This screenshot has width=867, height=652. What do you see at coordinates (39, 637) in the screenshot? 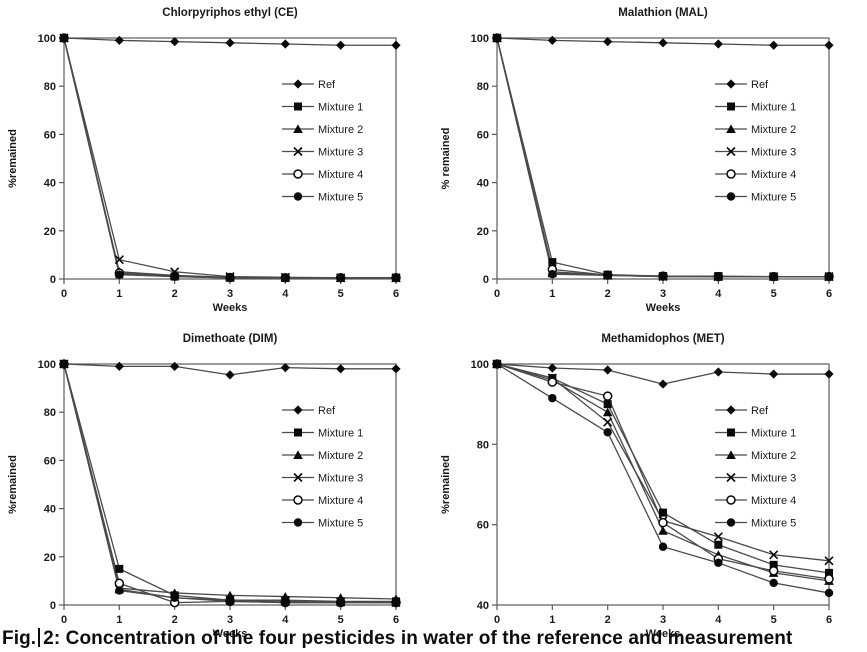
I see `text-cursor` at bounding box center [39, 637].